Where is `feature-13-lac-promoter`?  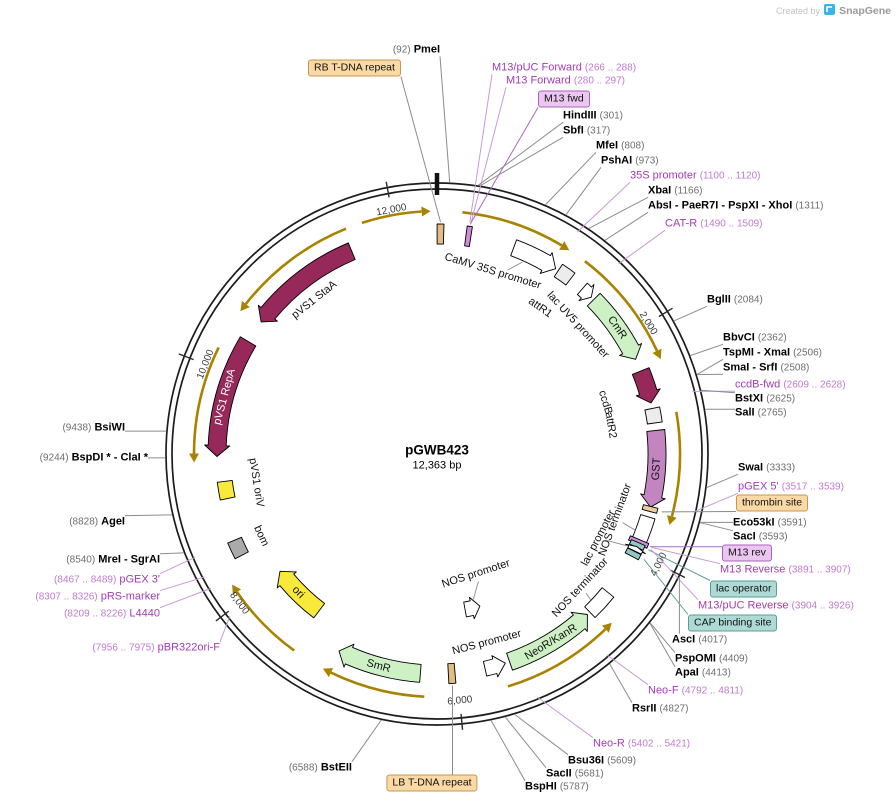 feature-13-lac-promoter is located at coordinates (635, 549).